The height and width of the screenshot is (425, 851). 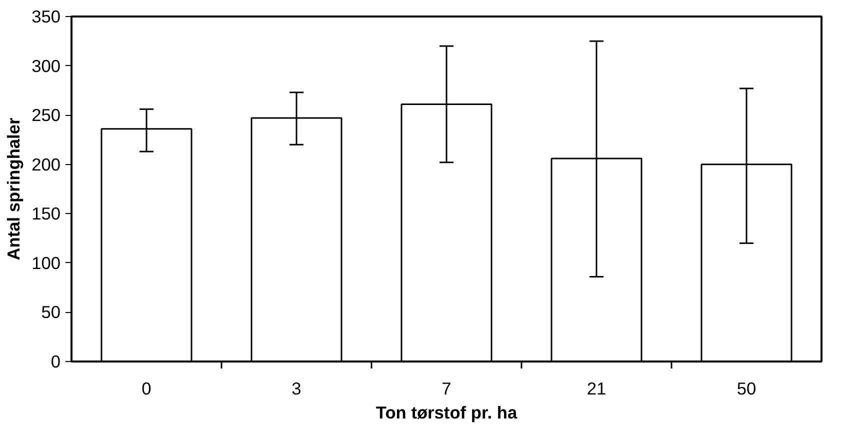 I want to click on y-tick-label: 350, so click(x=46, y=16).